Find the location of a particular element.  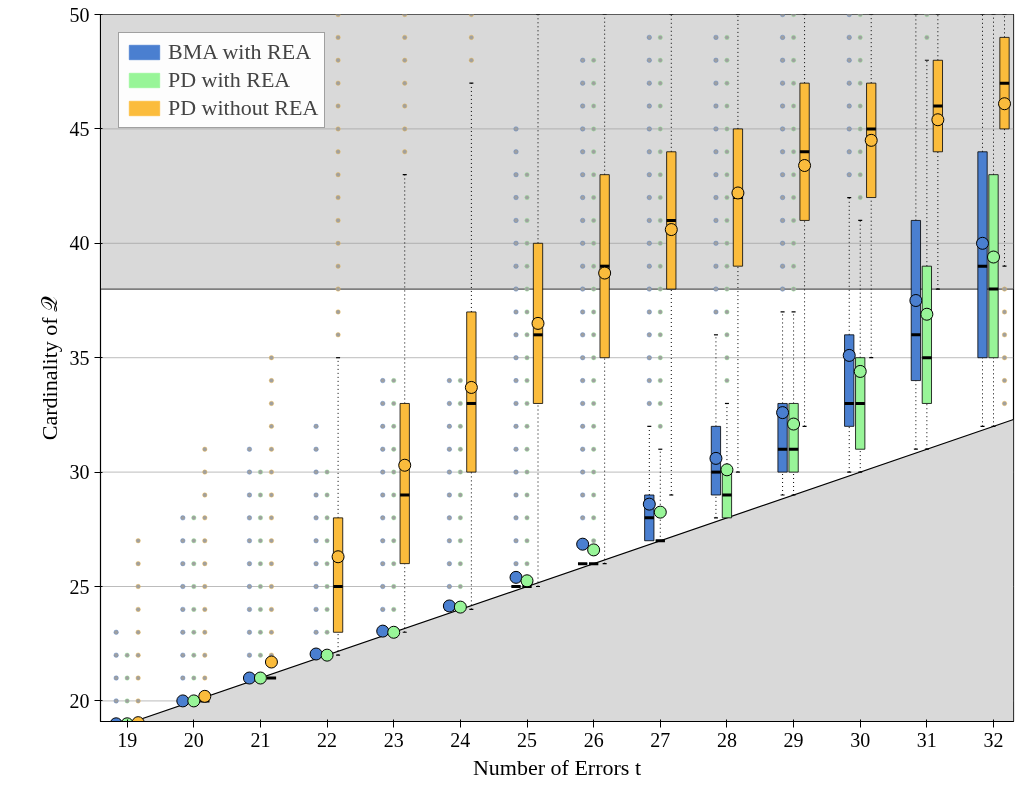

x-tick-label: 23 is located at coordinates (393, 739).